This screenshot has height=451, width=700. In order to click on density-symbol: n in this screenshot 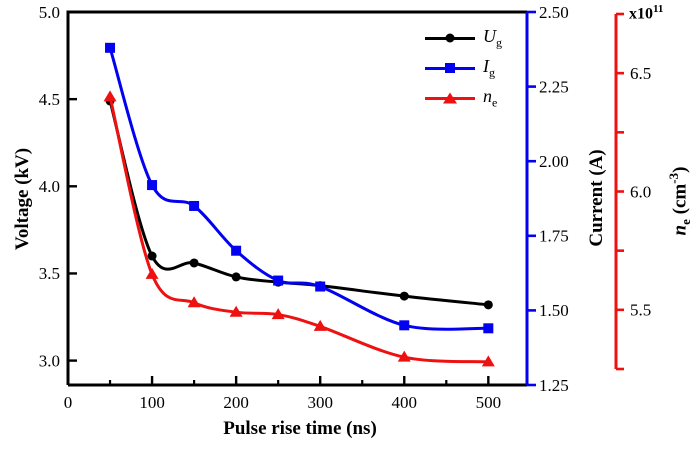, I will do `click(680, 230)`.